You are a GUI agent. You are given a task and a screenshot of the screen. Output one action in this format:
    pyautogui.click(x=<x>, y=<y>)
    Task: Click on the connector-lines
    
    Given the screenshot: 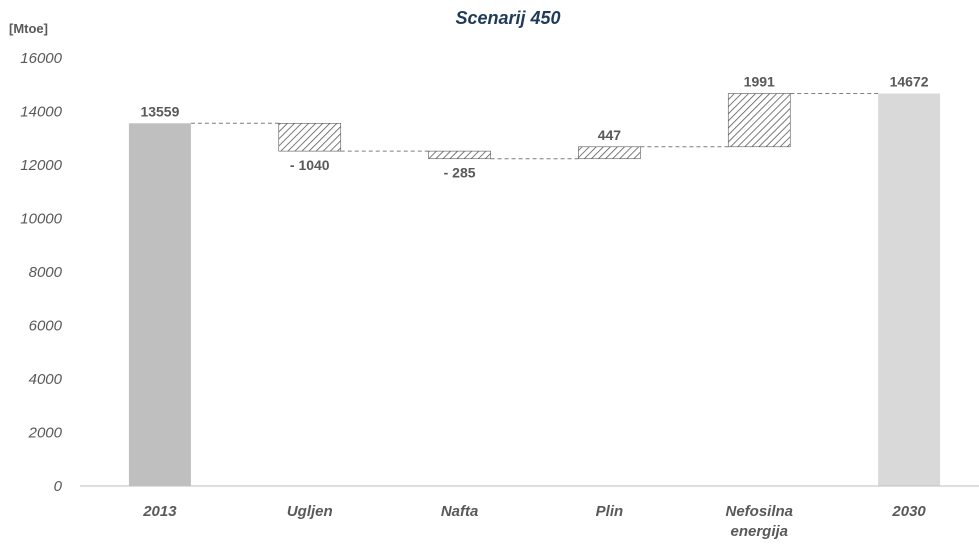 What is the action you would take?
    pyautogui.click(x=534, y=126)
    